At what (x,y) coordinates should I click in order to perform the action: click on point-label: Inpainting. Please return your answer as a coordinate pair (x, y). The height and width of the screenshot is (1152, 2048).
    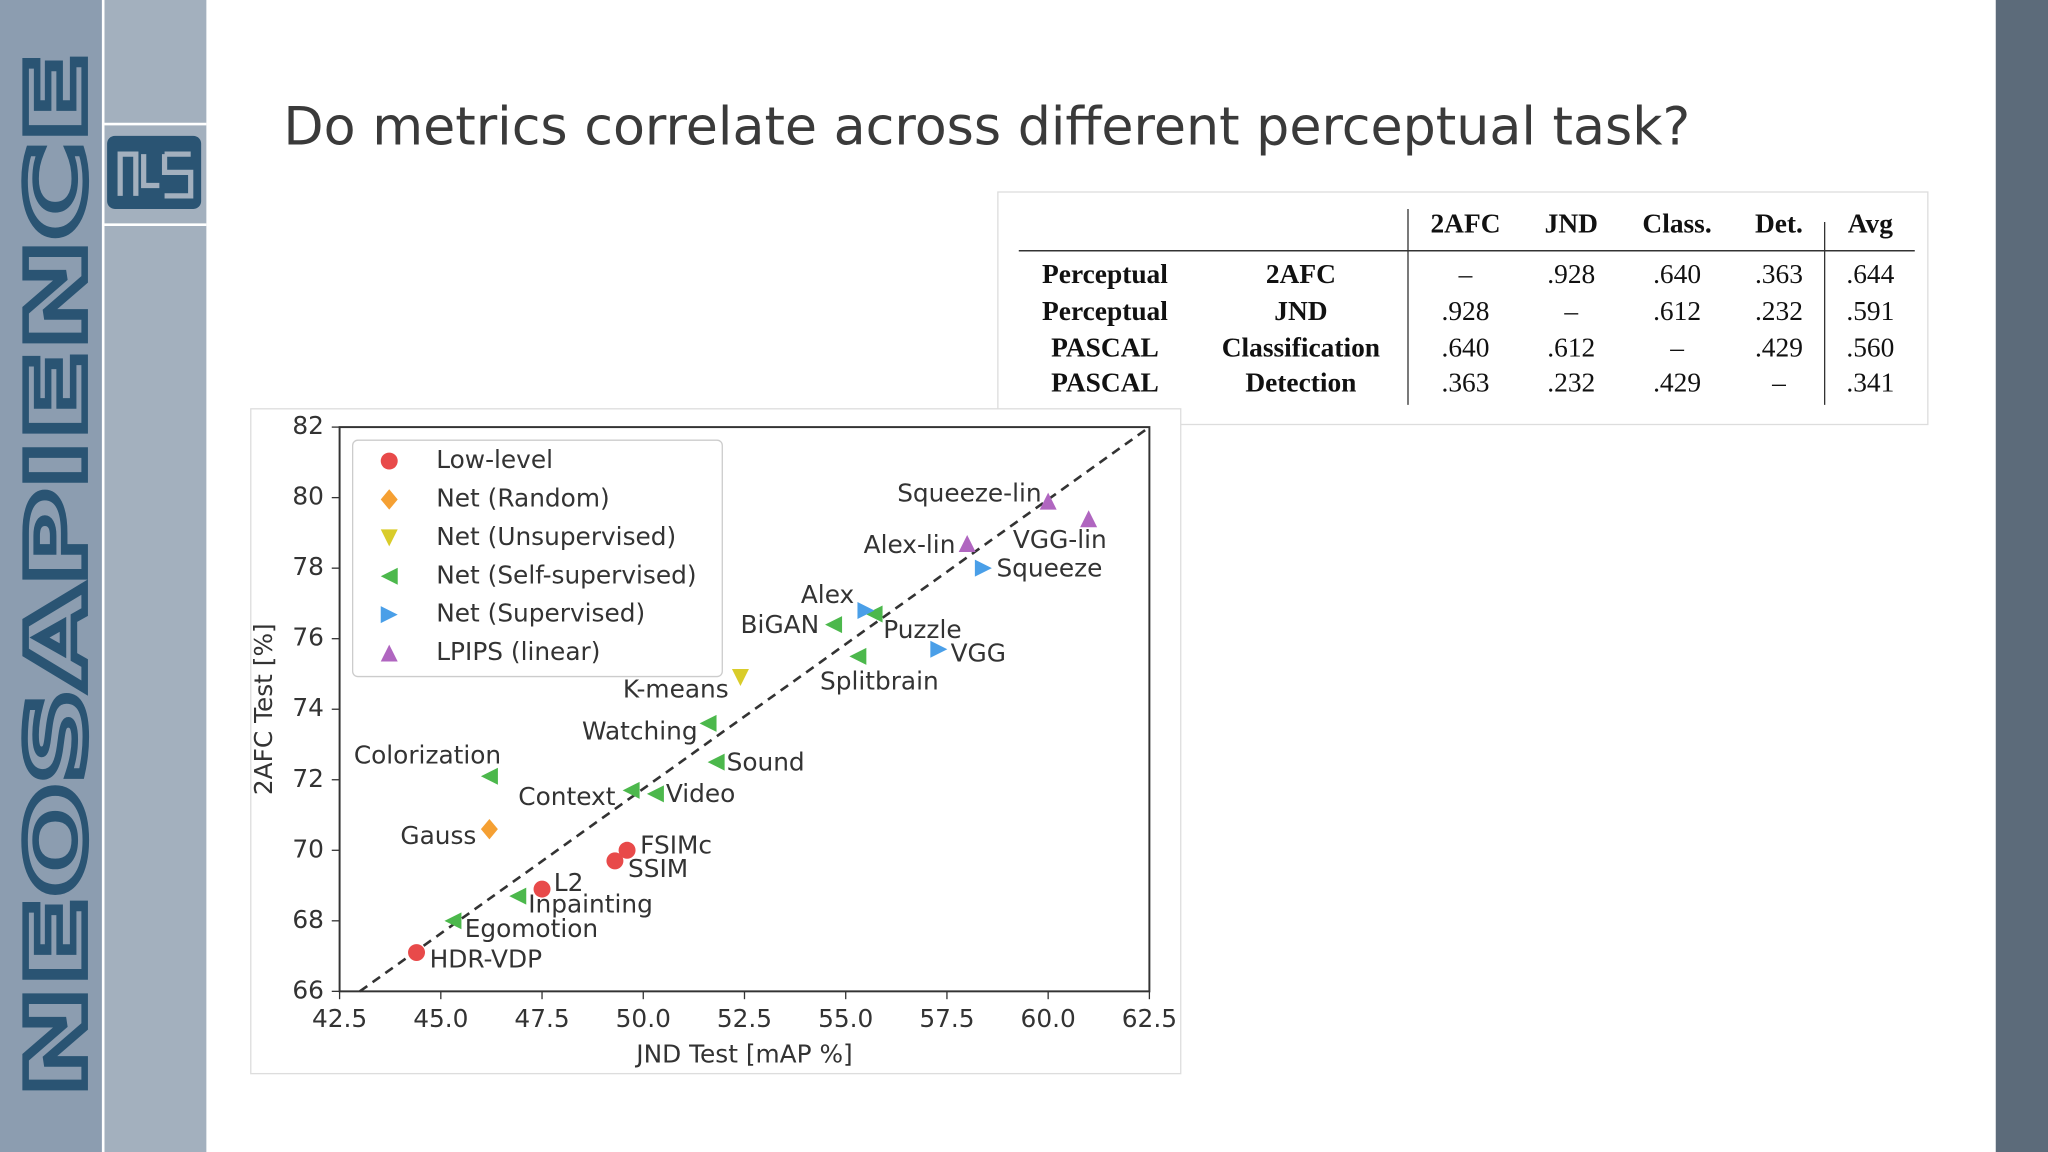
    Looking at the image, I should click on (590, 903).